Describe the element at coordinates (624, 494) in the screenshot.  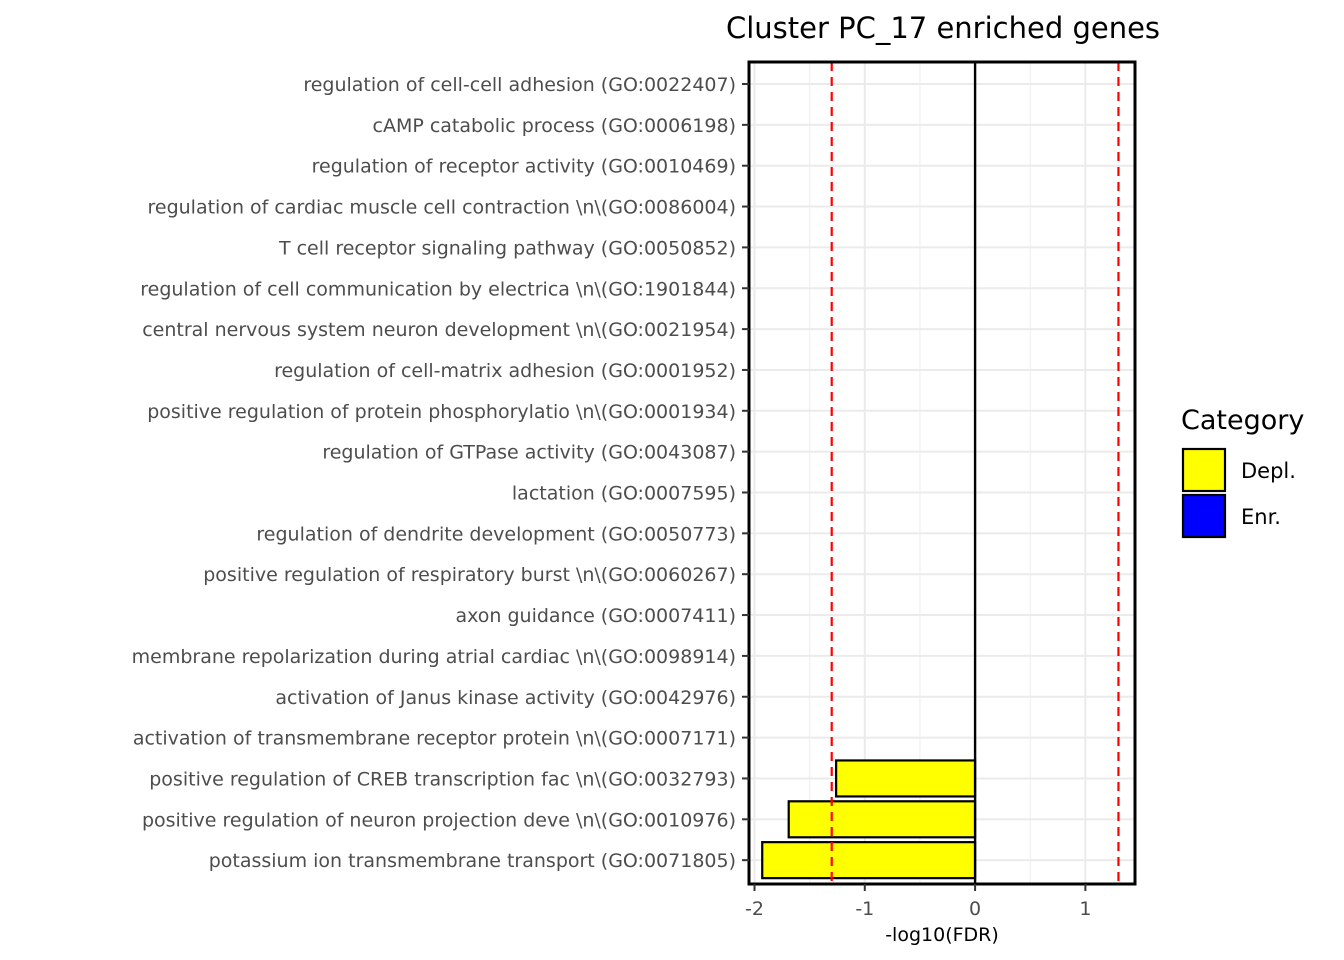
I see `y-tick-label: lactation (GO:0007595)` at that location.